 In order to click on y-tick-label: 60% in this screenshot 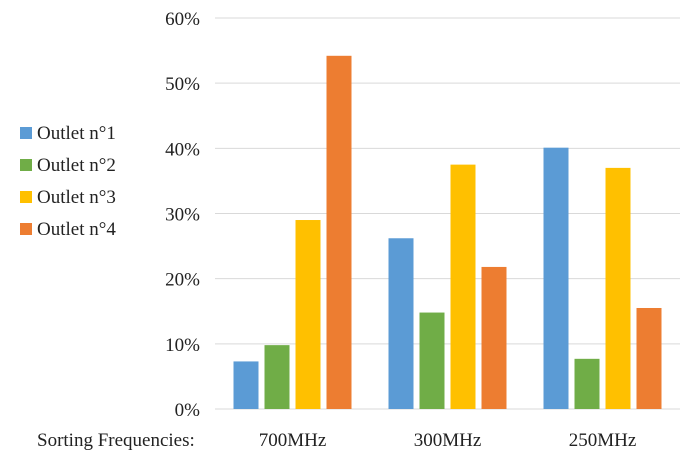, I will do `click(182, 19)`.